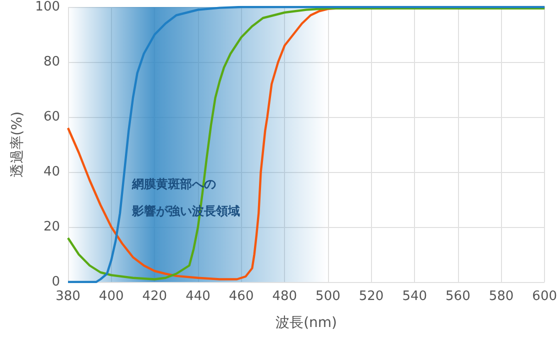 The image size is (560, 341). What do you see at coordinates (51, 227) in the screenshot?
I see `y-tick-label: 20` at bounding box center [51, 227].